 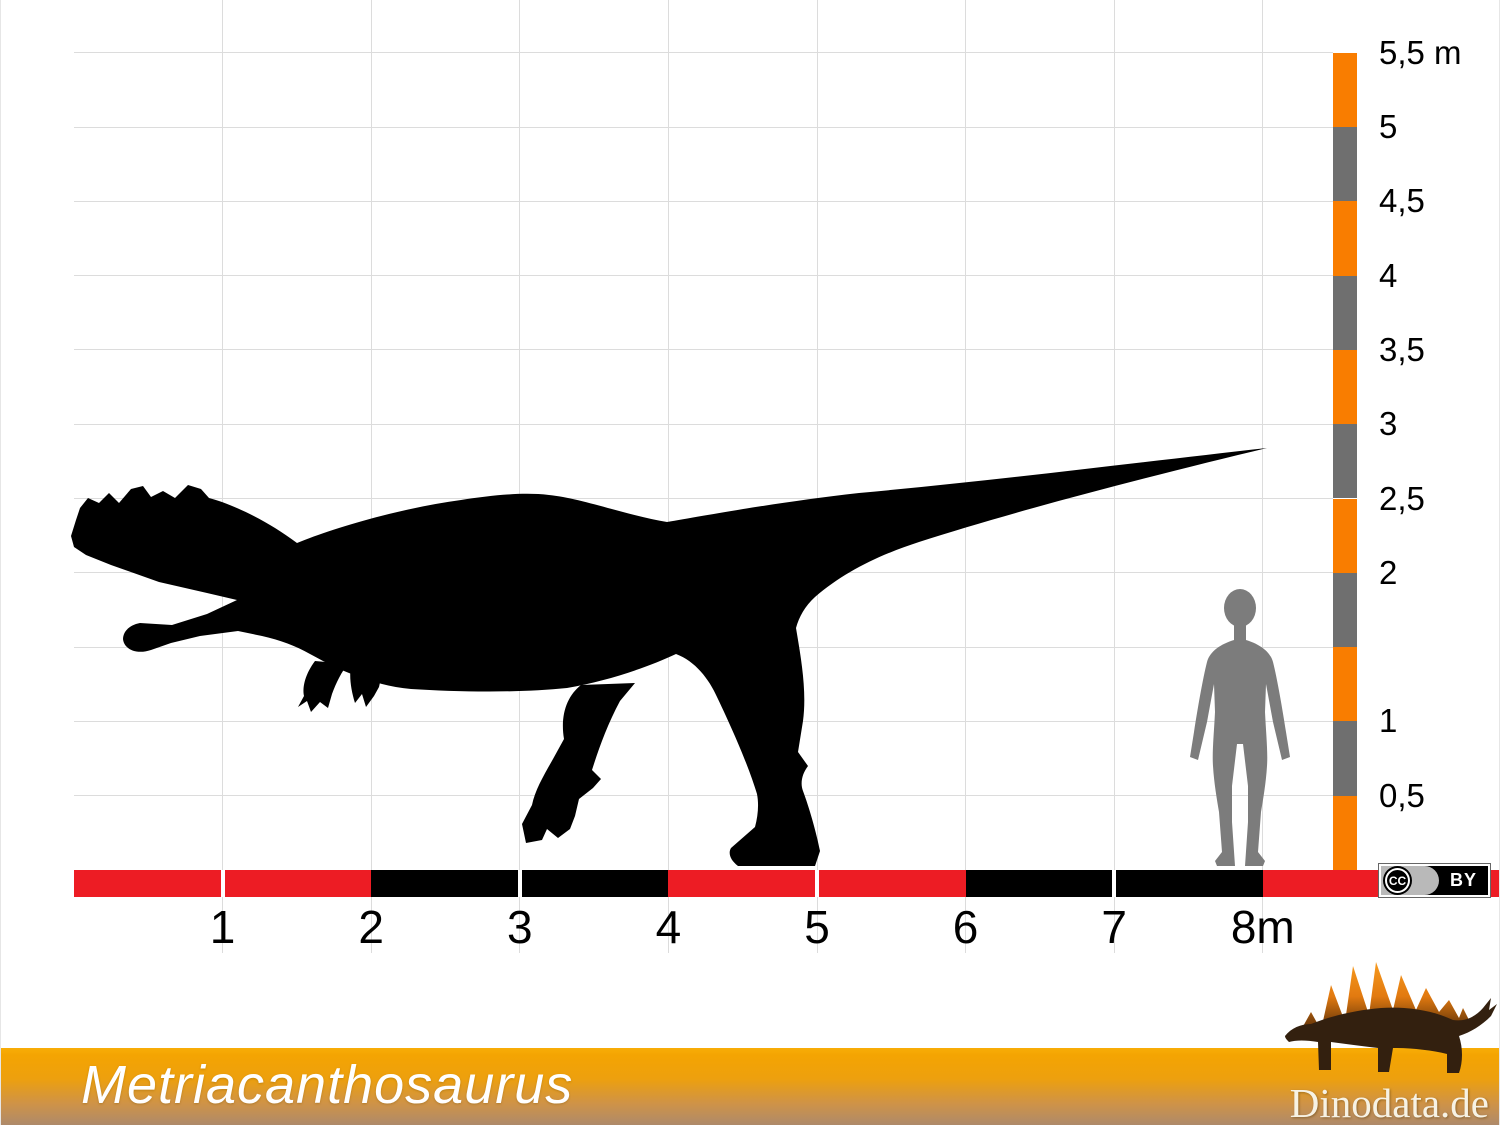 I want to click on y-scale-label: 3, so click(x=1388, y=424).